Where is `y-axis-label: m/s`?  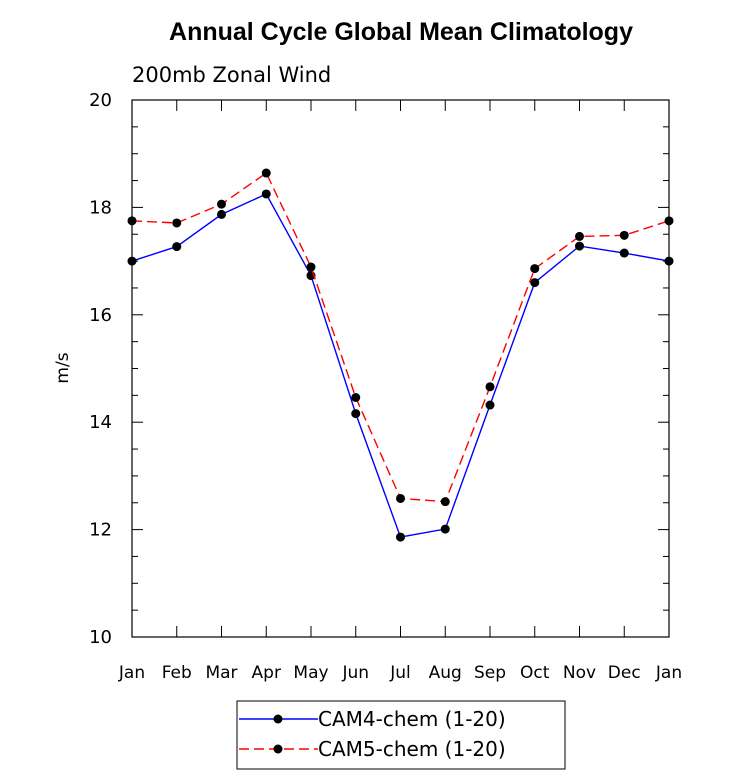 y-axis-label: m/s is located at coordinates (63, 367).